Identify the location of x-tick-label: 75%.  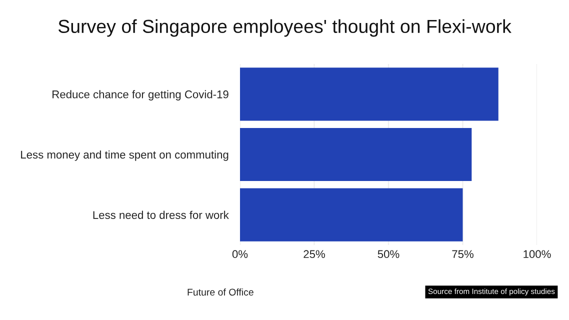
(463, 254).